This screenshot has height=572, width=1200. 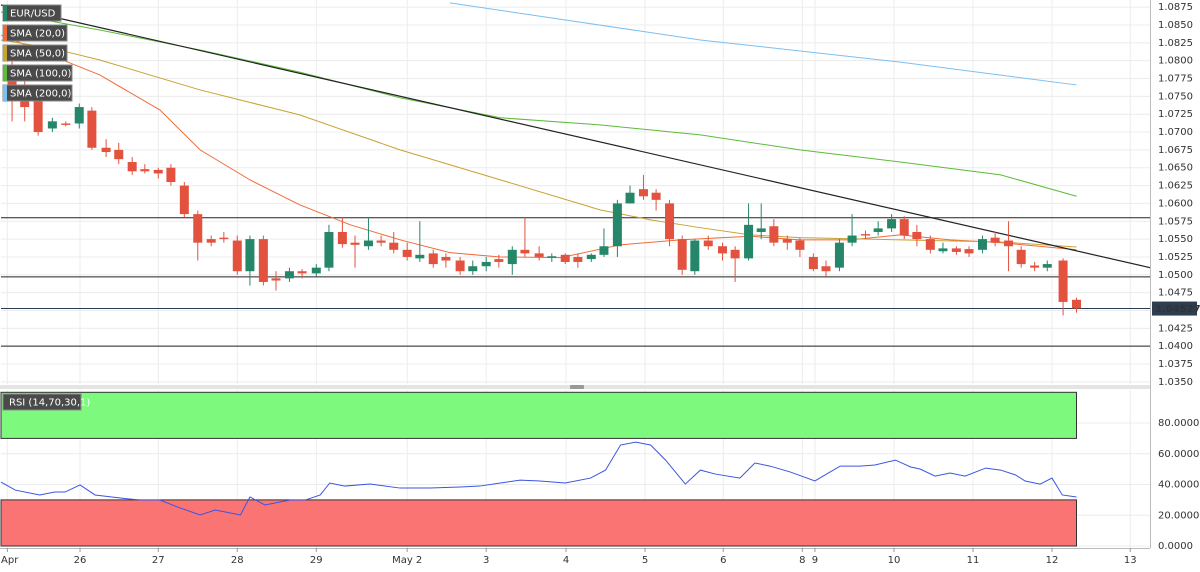 What do you see at coordinates (577, 387) in the screenshot?
I see `pane-handle` at bounding box center [577, 387].